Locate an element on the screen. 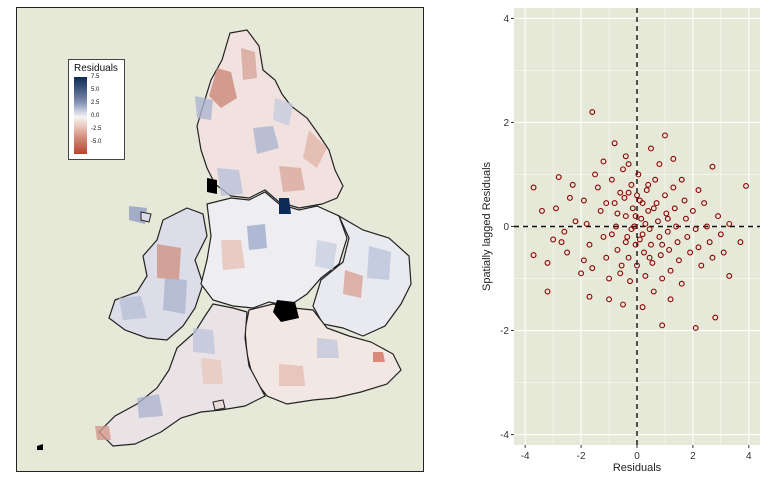 This screenshot has width=768, height=480. legend-label: 2.5 is located at coordinates (95, 103).